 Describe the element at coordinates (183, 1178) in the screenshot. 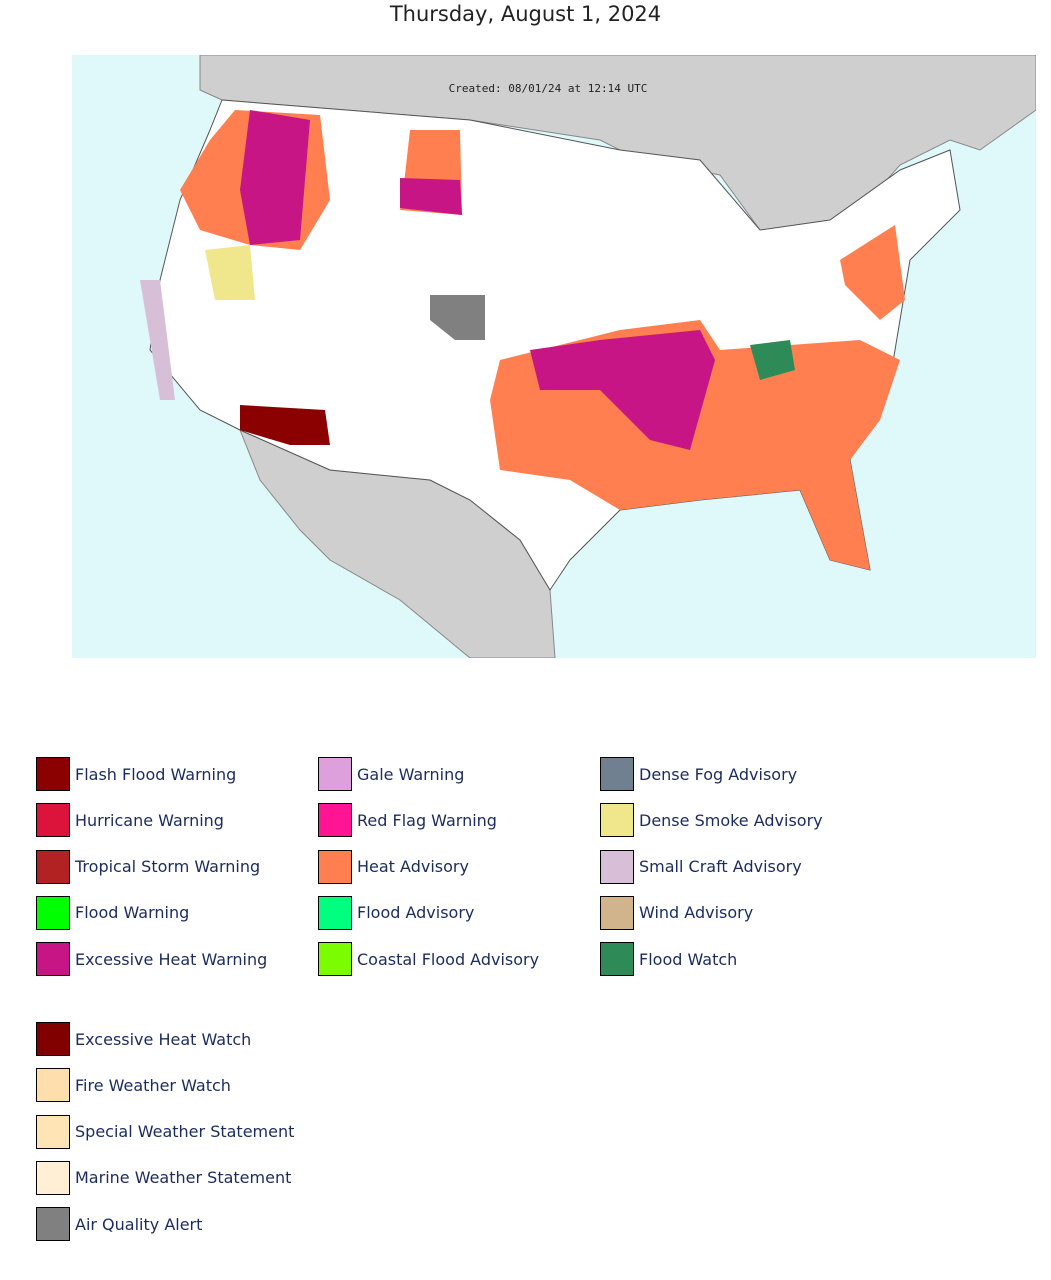

I see `legend-label: Marine Weather Statement` at that location.